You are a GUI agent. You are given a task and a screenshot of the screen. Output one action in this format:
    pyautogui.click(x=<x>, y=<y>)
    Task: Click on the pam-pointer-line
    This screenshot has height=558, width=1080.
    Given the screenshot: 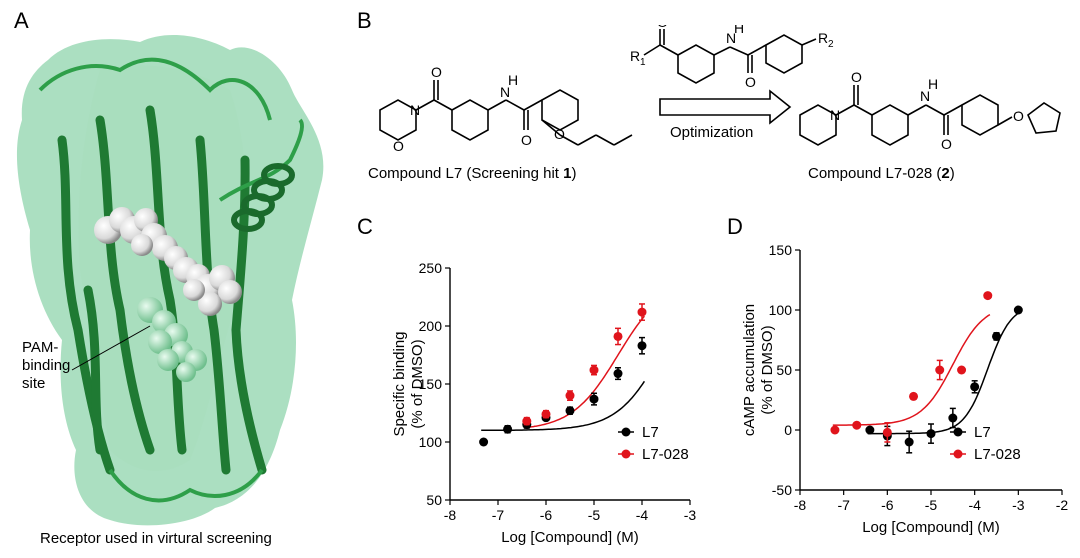 What is the action you would take?
    pyautogui.click(x=111, y=348)
    